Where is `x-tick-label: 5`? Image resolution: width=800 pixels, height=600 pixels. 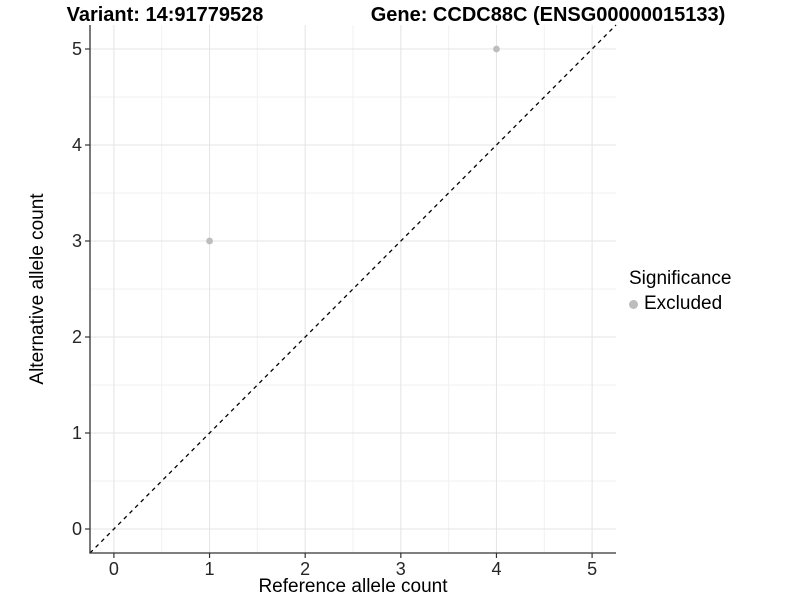 x-tick-label: 5 is located at coordinates (592, 569).